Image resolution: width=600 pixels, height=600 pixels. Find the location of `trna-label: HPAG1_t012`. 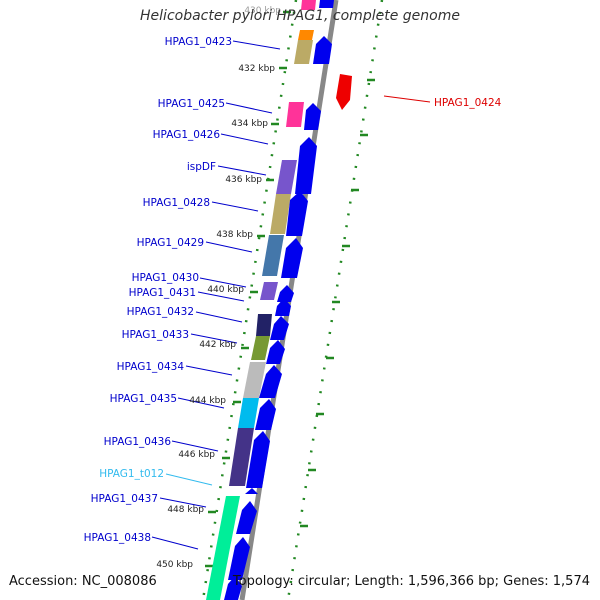

trna-label: HPAG1_t012 is located at coordinates (131, 474).